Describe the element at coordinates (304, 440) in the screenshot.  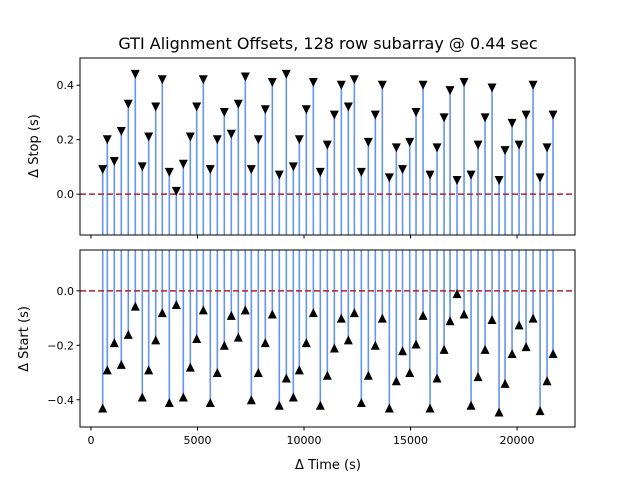
I see `x-tick-label: 10000` at that location.